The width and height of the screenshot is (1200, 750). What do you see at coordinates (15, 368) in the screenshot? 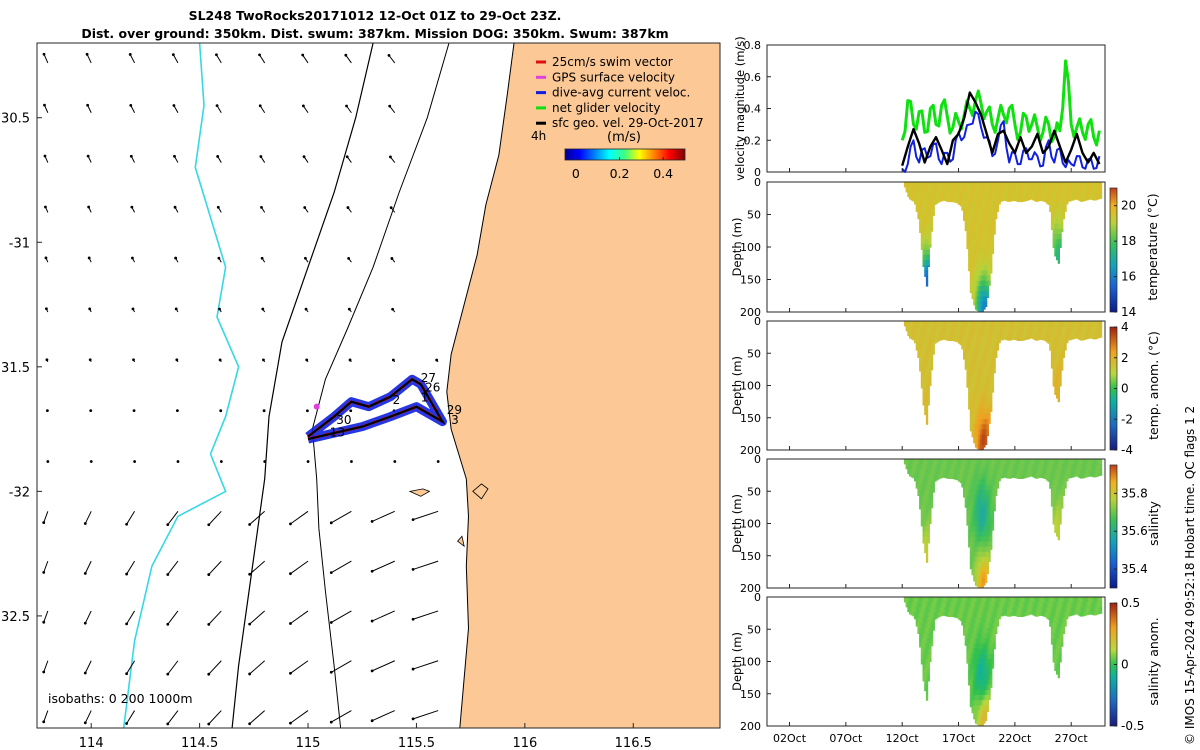
I see `map-ytick-label: 31.5` at bounding box center [15, 368].